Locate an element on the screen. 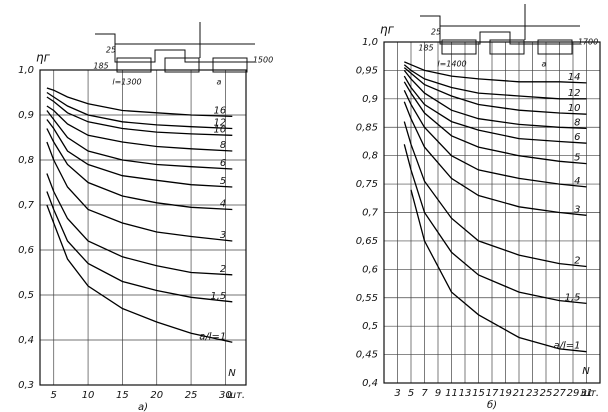 The image size is (608, 412). x-tick-label: 21 is located at coordinates (519, 393).